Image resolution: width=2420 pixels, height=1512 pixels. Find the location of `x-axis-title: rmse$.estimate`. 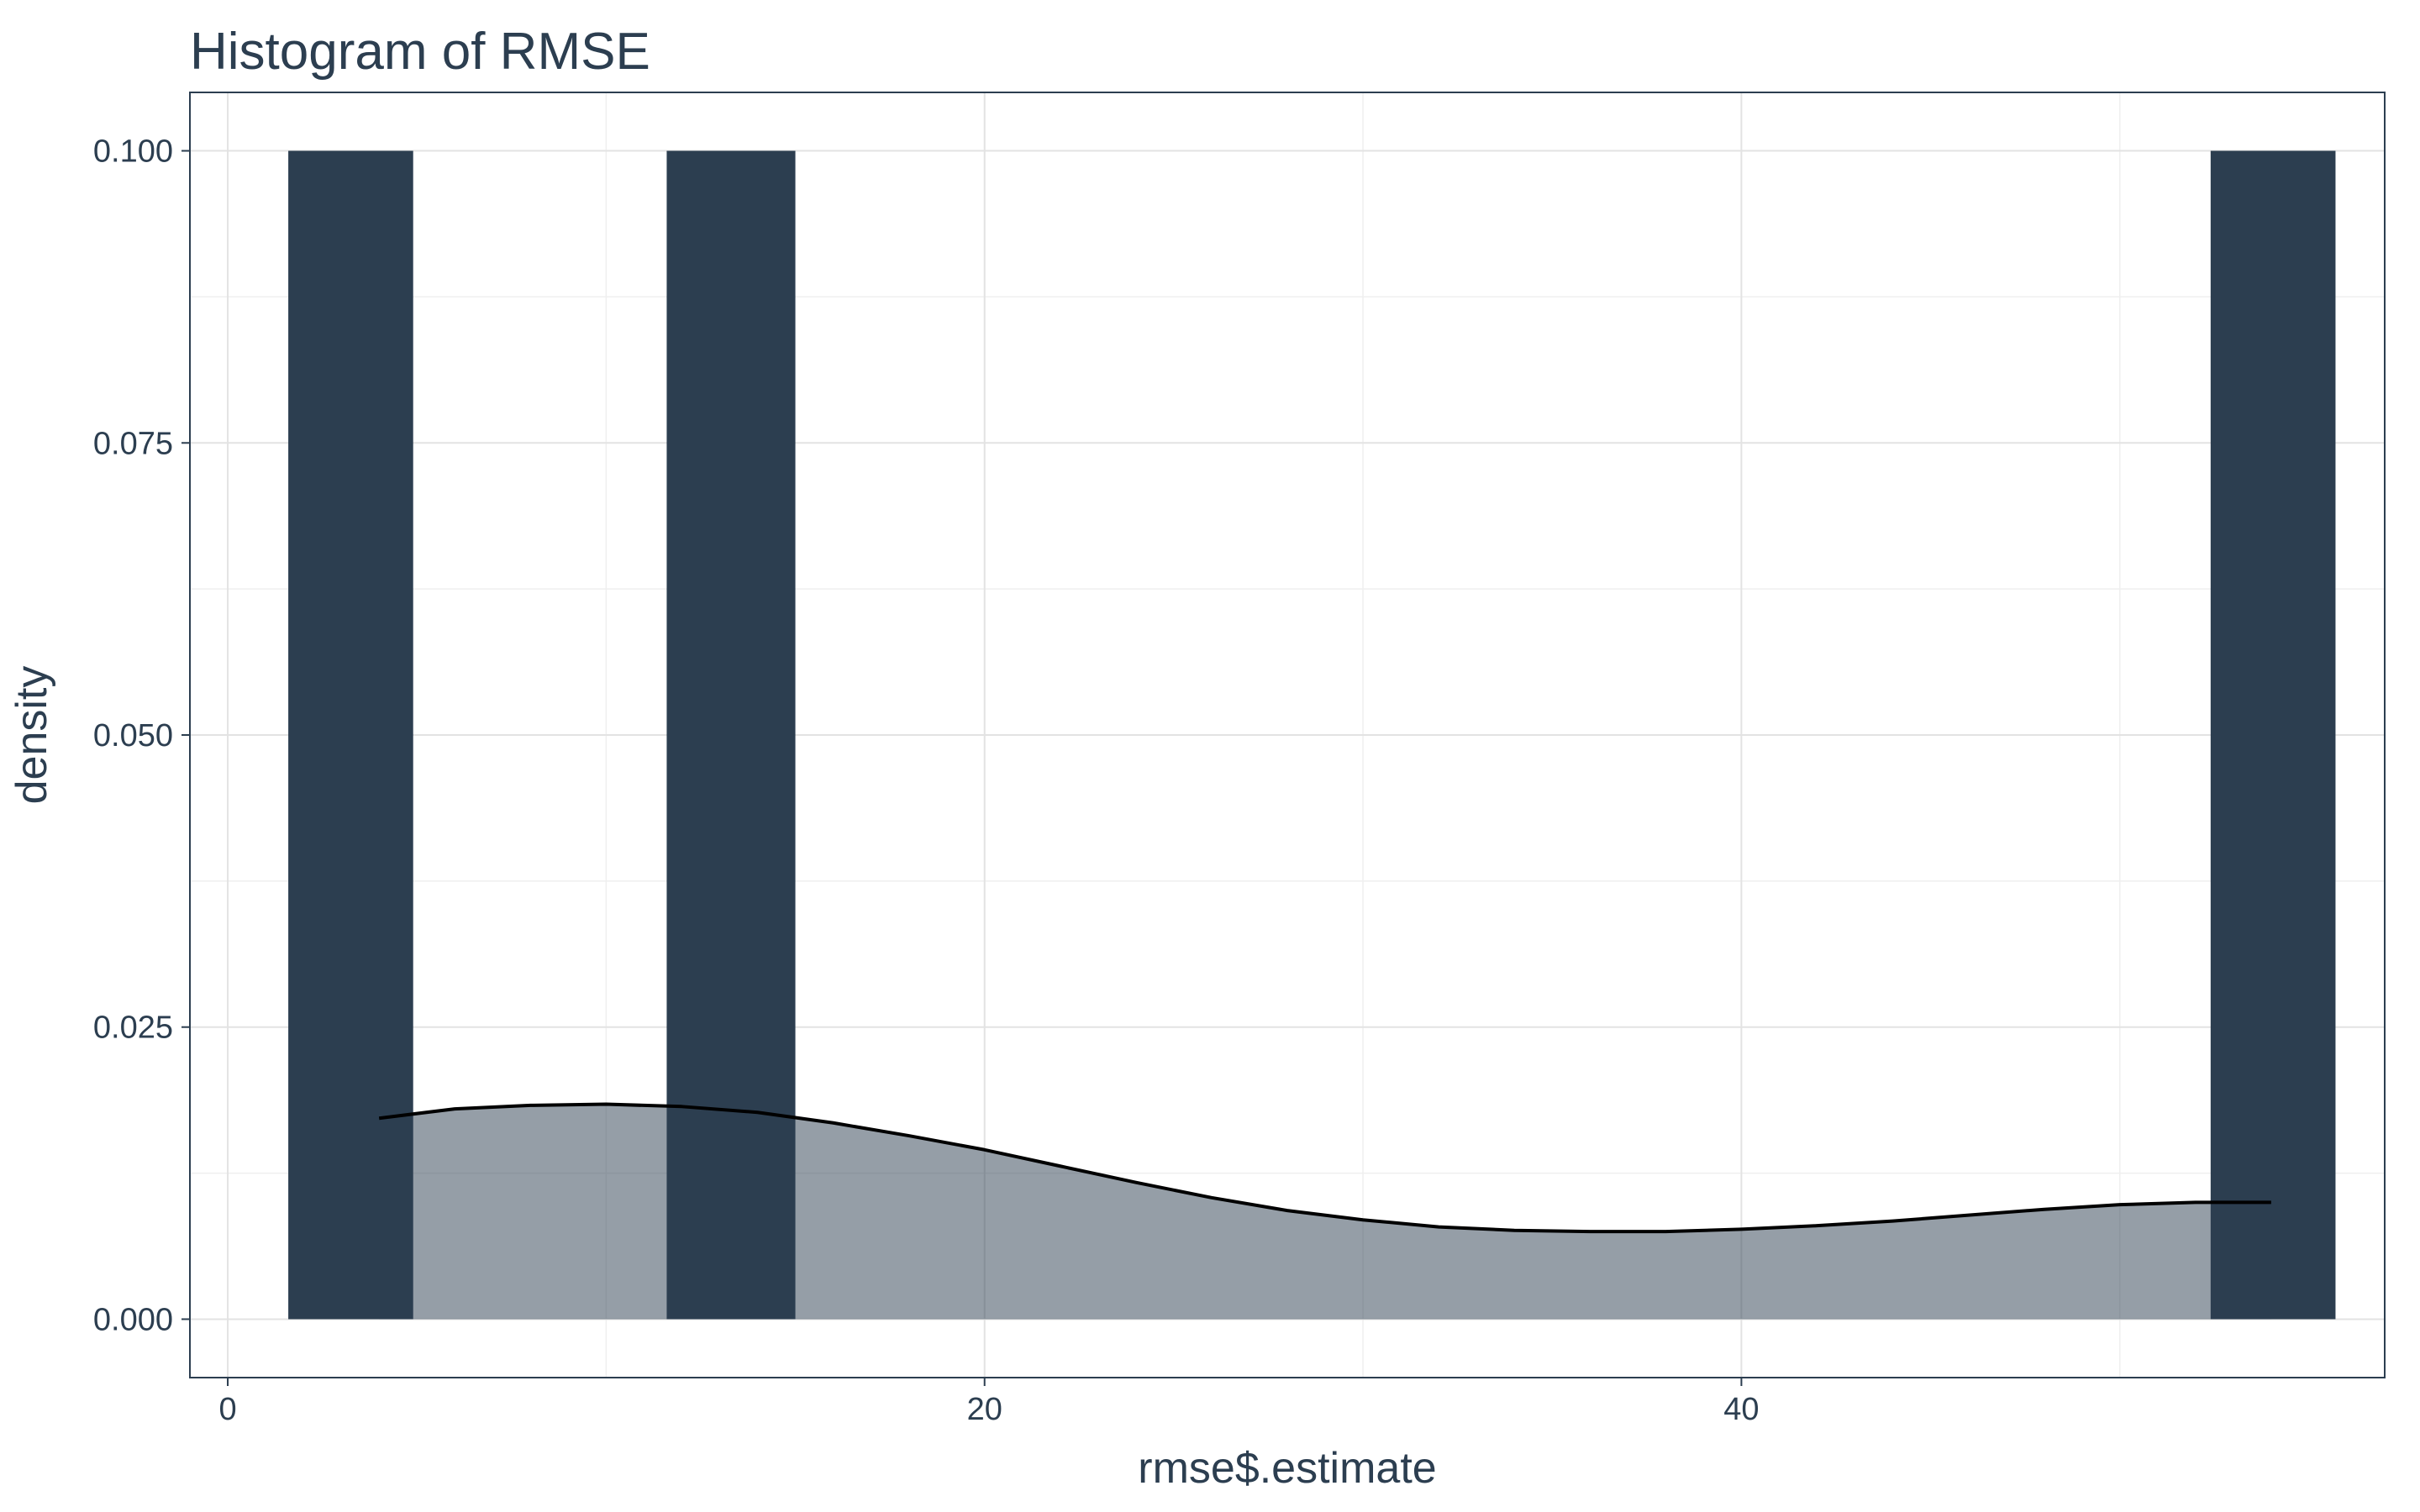

x-axis-title: rmse$.estimate is located at coordinates (1287, 1468).